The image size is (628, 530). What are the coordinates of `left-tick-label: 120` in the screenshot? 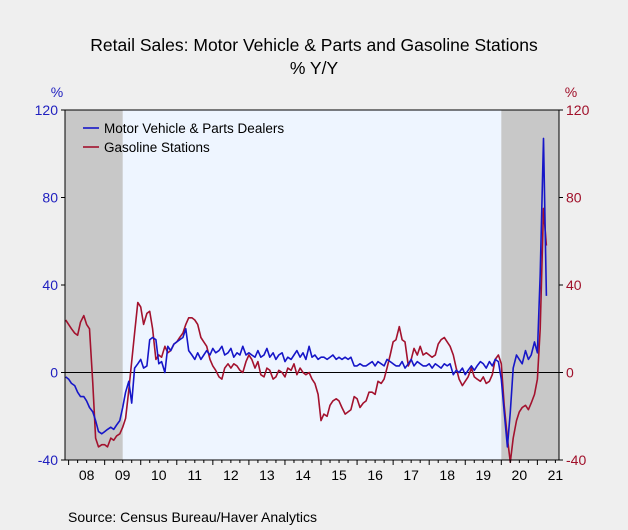 It's located at (47, 110).